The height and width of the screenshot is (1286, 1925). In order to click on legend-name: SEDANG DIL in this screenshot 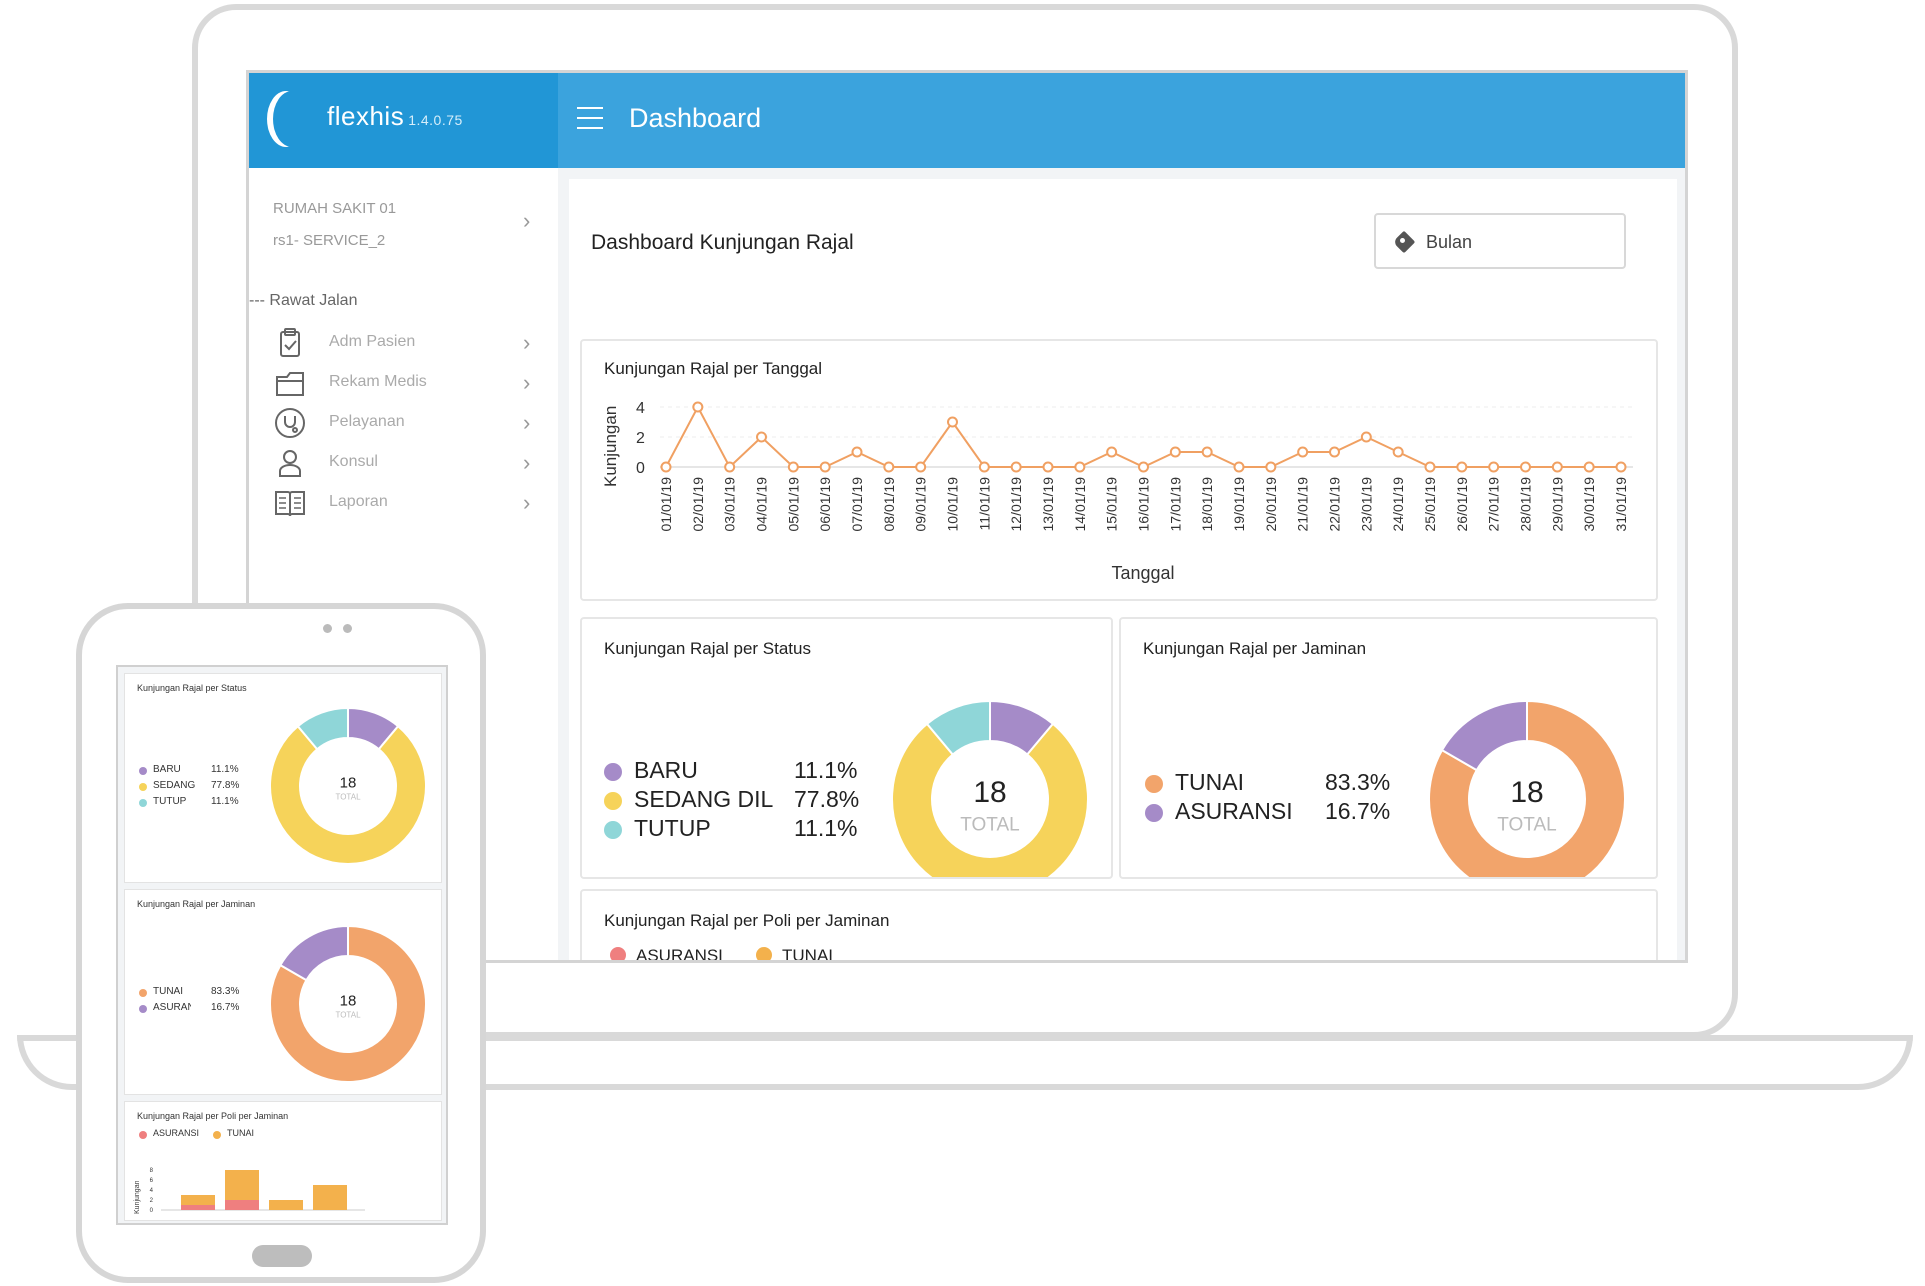, I will do `click(704, 799)`.